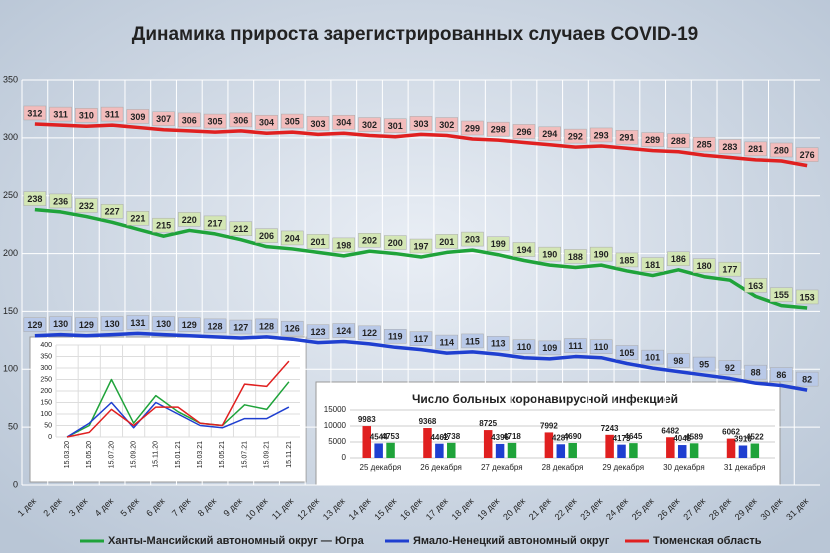  What do you see at coordinates (46, 391) in the screenshot?
I see `y-tick-label: 200` at bounding box center [46, 391].